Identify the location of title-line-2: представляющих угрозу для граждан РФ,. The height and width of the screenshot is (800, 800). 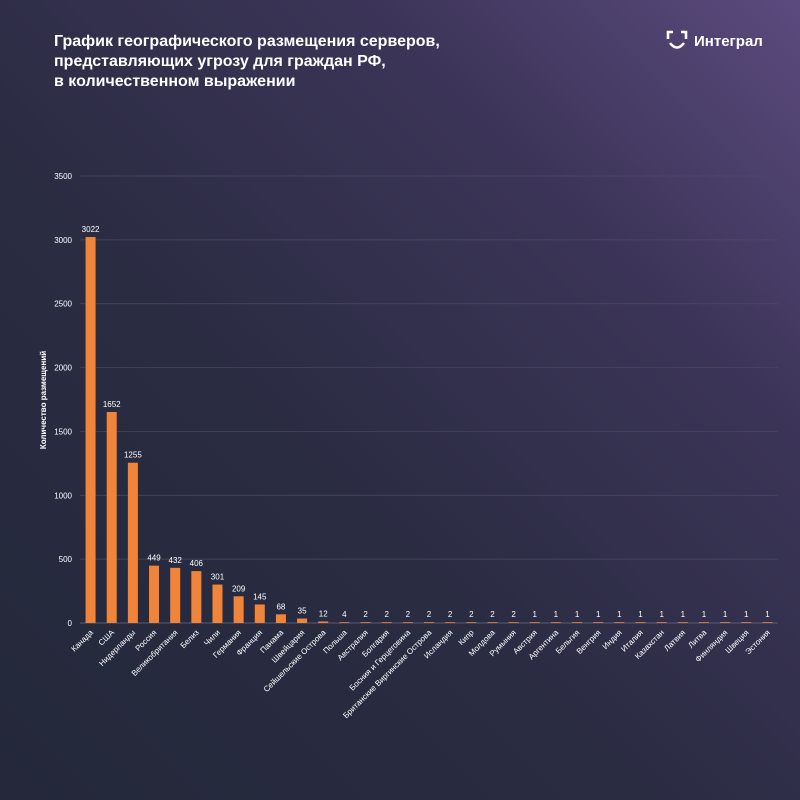
(220, 61).